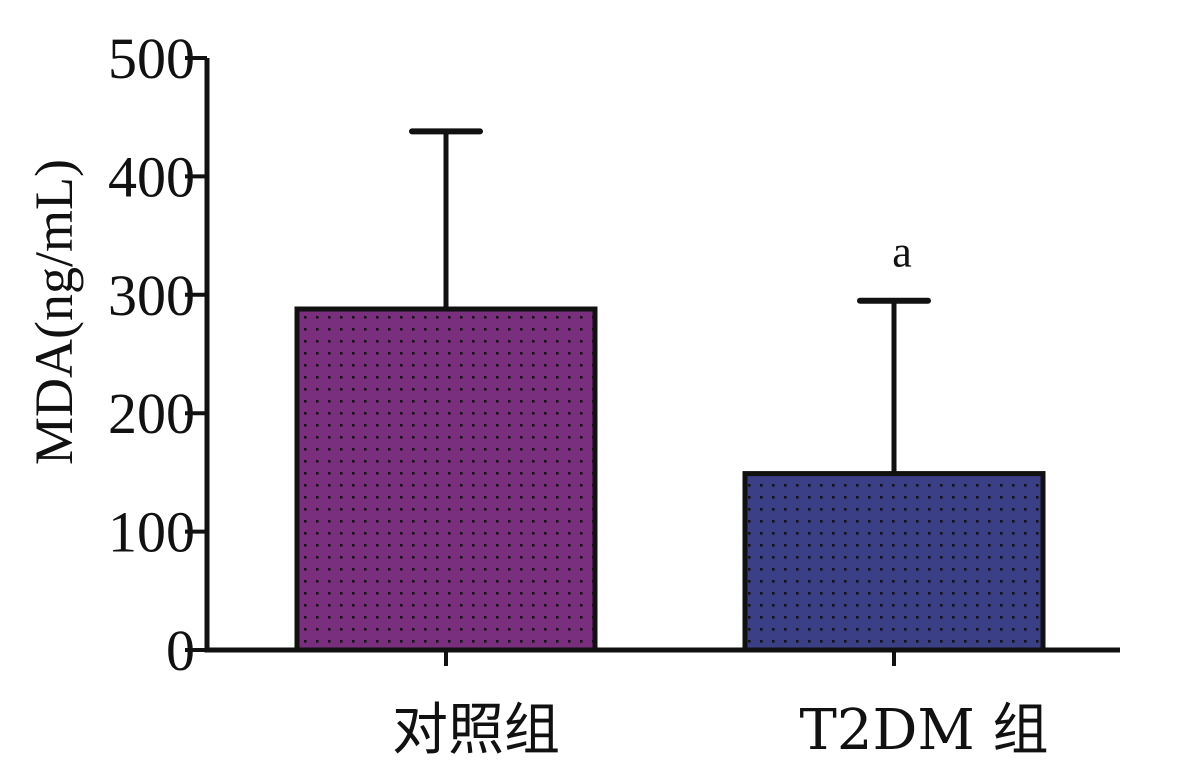 The width and height of the screenshot is (1181, 780). I want to click on y-tick-label-300: 300, so click(151, 295).